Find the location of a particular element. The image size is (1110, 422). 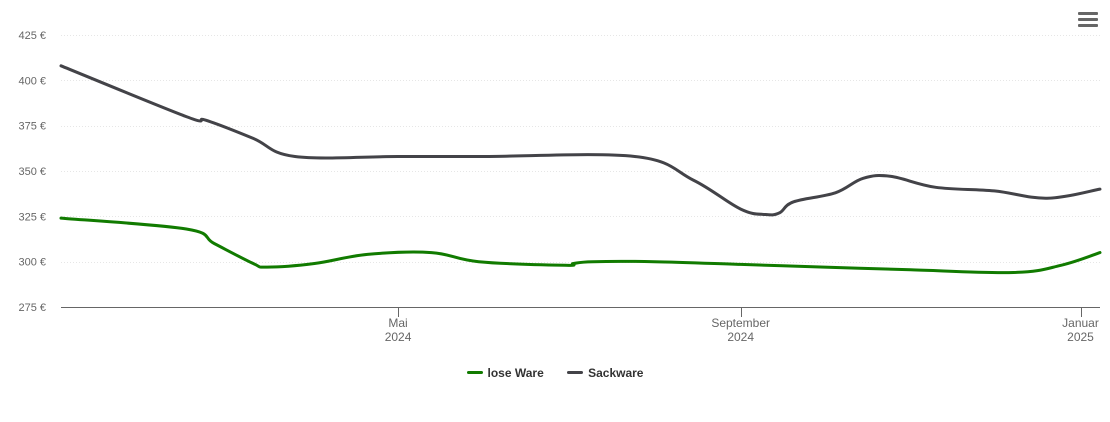

y-tick-label: 375 € is located at coordinates (32, 127).